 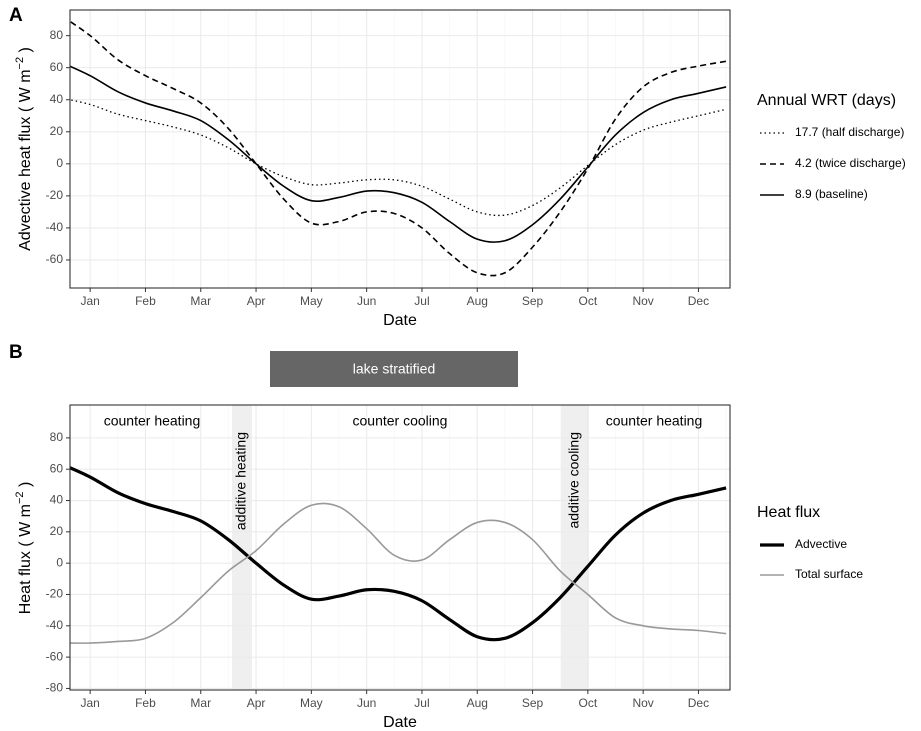 What do you see at coordinates (16, 15) in the screenshot?
I see `panel-label: A` at bounding box center [16, 15].